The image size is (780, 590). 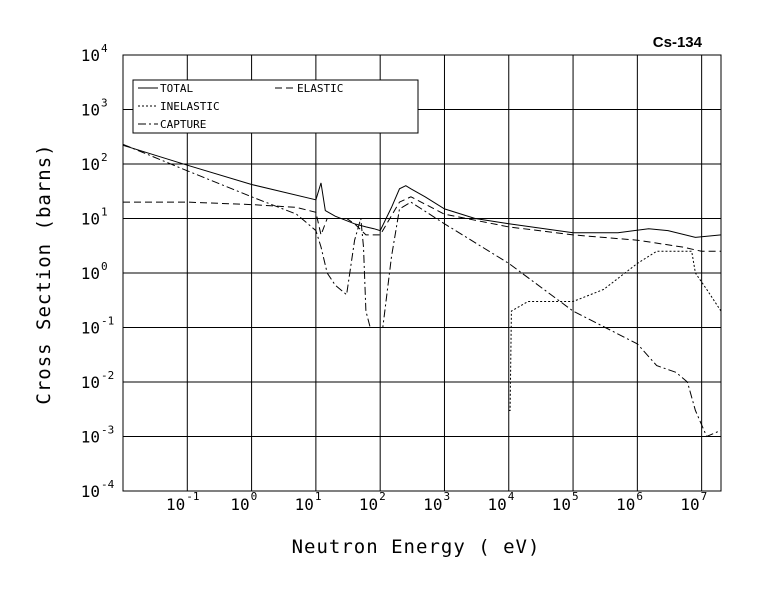 I want to click on y-tick-exponent: 3, so click(x=104, y=103).